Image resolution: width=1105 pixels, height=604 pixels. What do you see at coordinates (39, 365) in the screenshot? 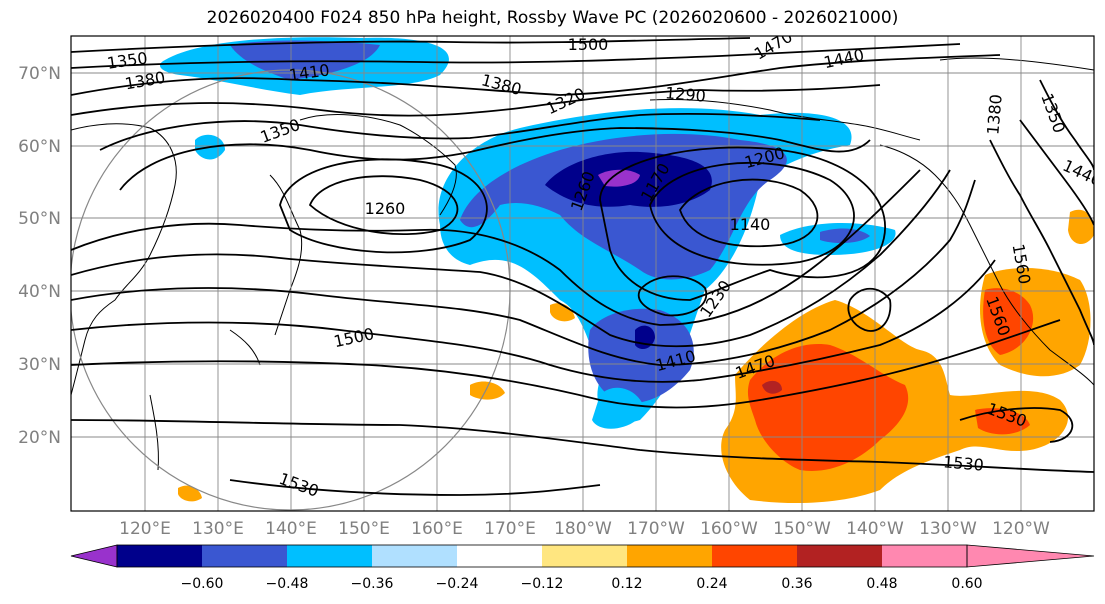
I see `lat-label: 30°N` at bounding box center [39, 365].